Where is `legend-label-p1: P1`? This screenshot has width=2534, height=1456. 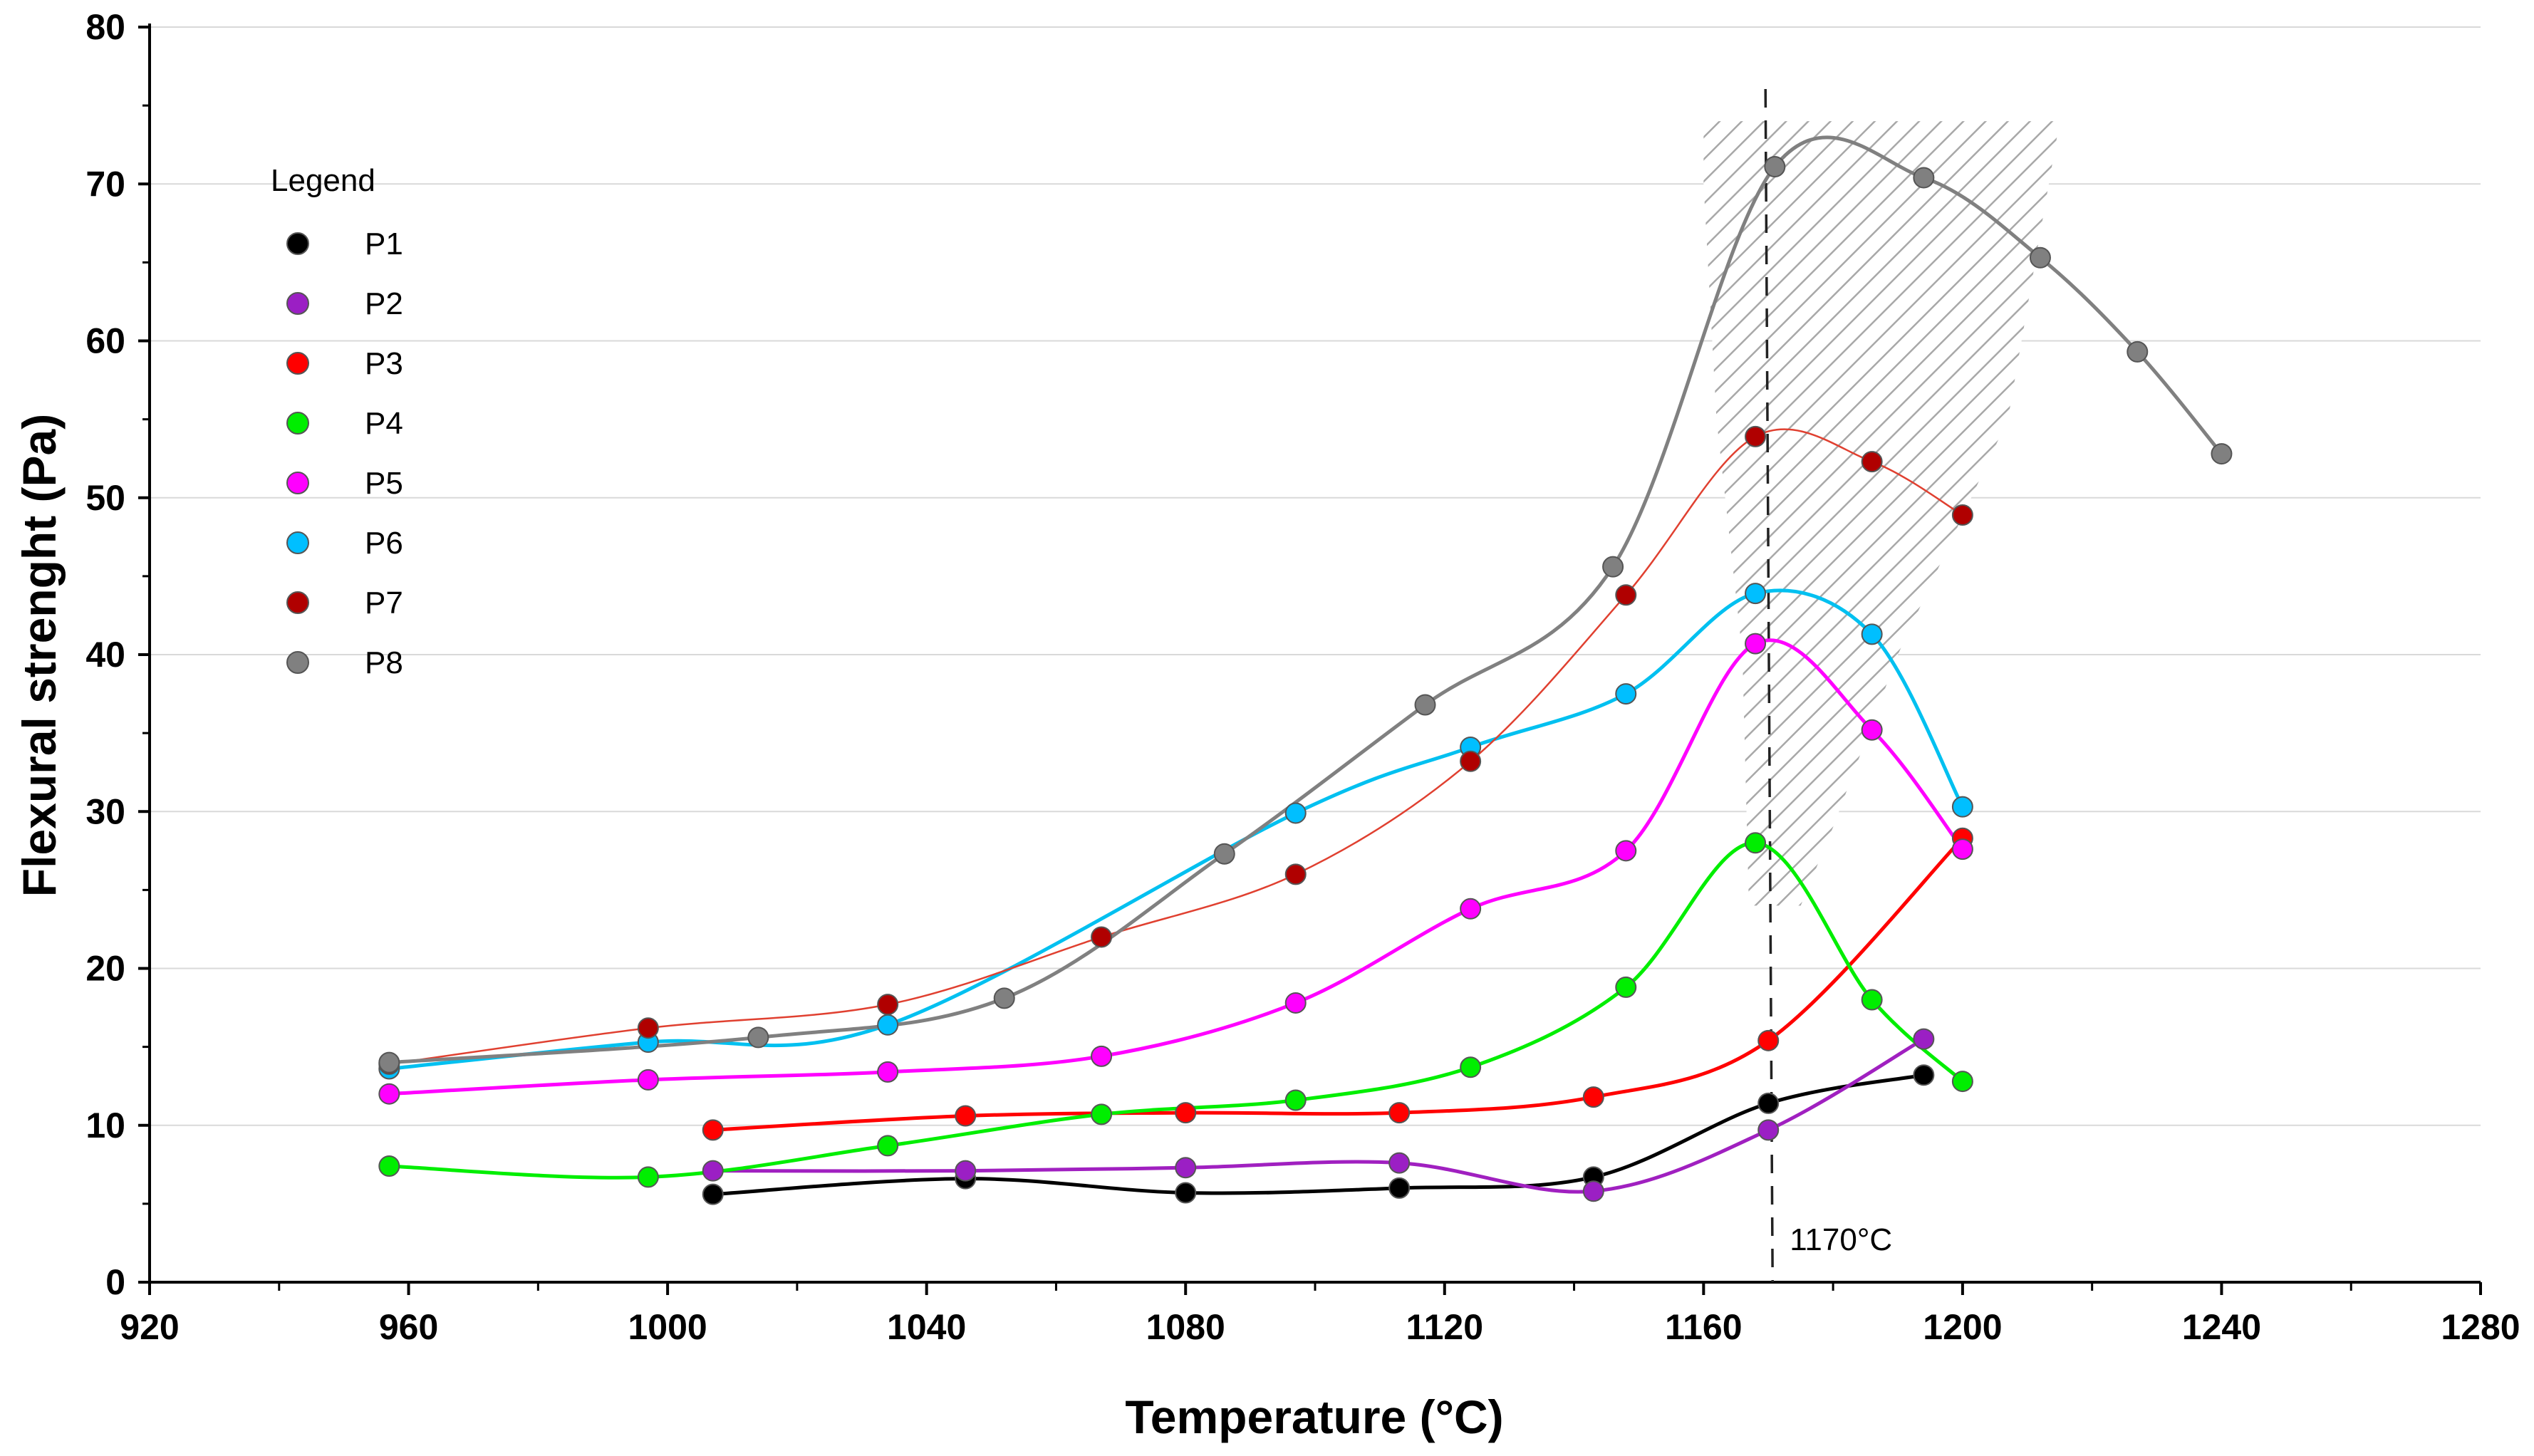 legend-label-p1: P1 is located at coordinates (384, 244).